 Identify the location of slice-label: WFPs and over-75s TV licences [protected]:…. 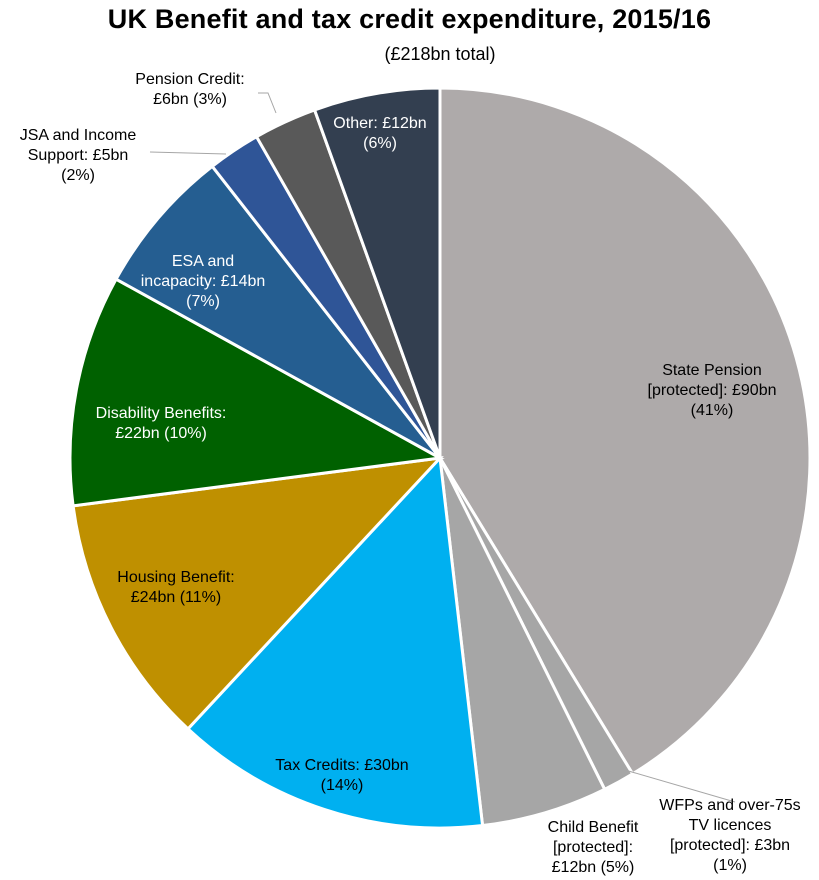
(729, 835).